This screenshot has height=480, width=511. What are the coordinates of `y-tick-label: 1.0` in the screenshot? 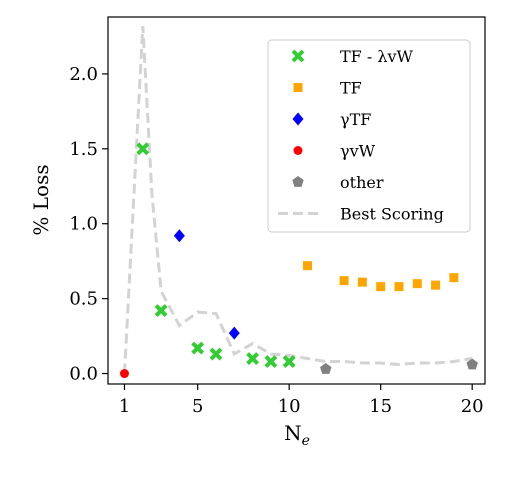 It's located at (83, 224).